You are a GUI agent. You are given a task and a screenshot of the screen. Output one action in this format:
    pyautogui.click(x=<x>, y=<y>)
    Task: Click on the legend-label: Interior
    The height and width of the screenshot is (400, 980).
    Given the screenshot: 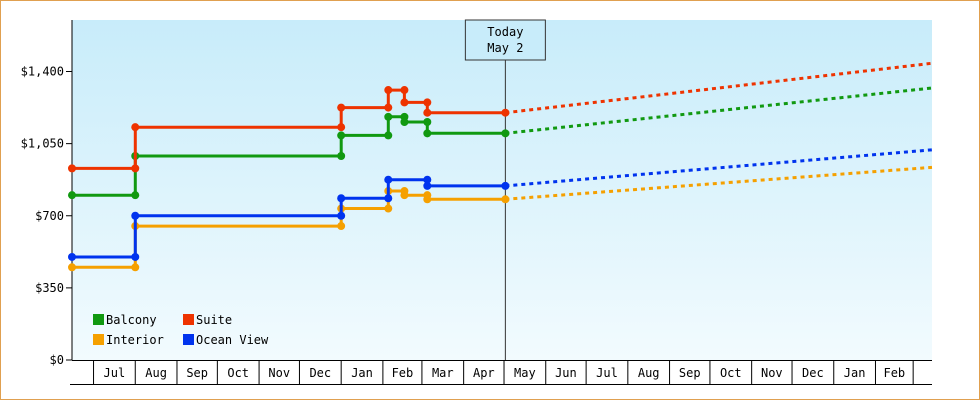 What is the action you would take?
    pyautogui.click(x=135, y=340)
    